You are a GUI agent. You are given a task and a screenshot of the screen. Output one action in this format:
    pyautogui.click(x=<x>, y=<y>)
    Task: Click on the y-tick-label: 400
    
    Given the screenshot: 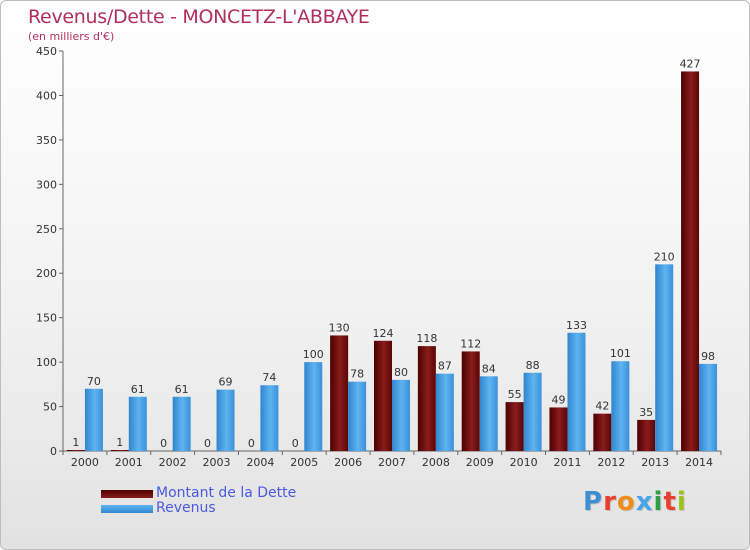 What is the action you would take?
    pyautogui.click(x=46, y=95)
    